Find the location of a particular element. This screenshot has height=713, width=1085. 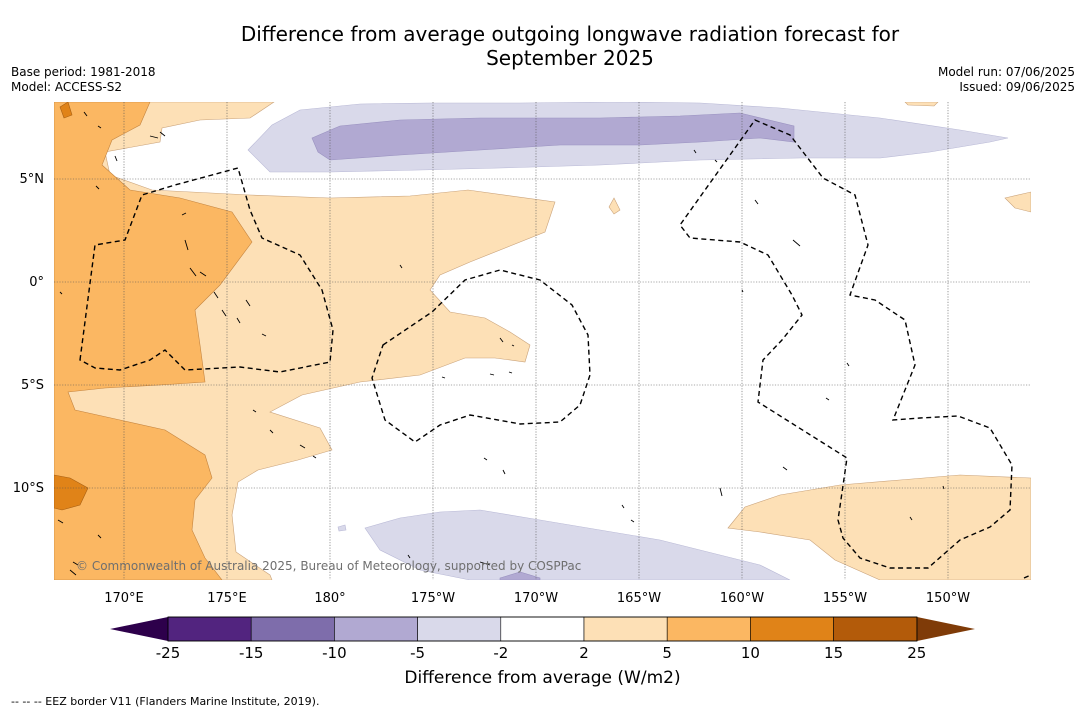

eez-border-phoenix is located at coordinates (481, 356).